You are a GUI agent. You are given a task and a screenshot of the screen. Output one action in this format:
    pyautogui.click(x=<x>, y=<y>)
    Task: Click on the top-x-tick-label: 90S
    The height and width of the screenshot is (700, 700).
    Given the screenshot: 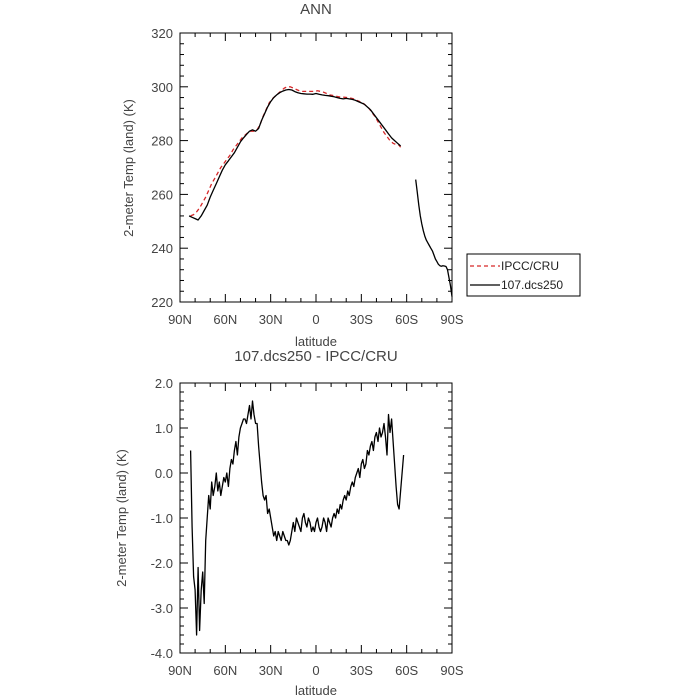 What is the action you would take?
    pyautogui.click(x=451, y=319)
    